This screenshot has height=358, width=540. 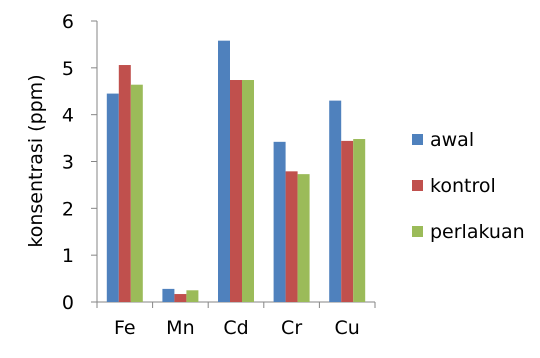 I want to click on bar-awal-cr, so click(x=279, y=221).